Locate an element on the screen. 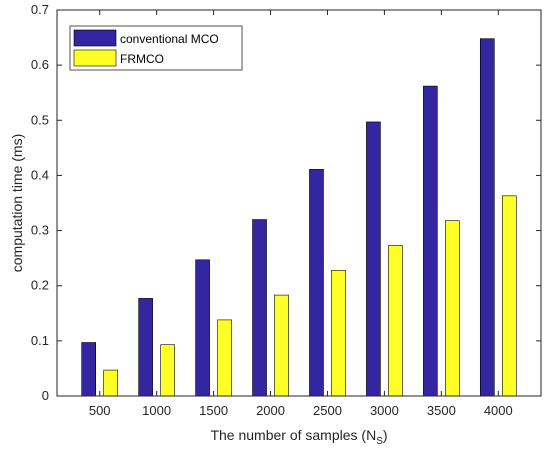 Image resolution: width=550 pixels, height=454 pixels. legend-label-conventional-mco: conventional MCO is located at coordinates (169, 39).